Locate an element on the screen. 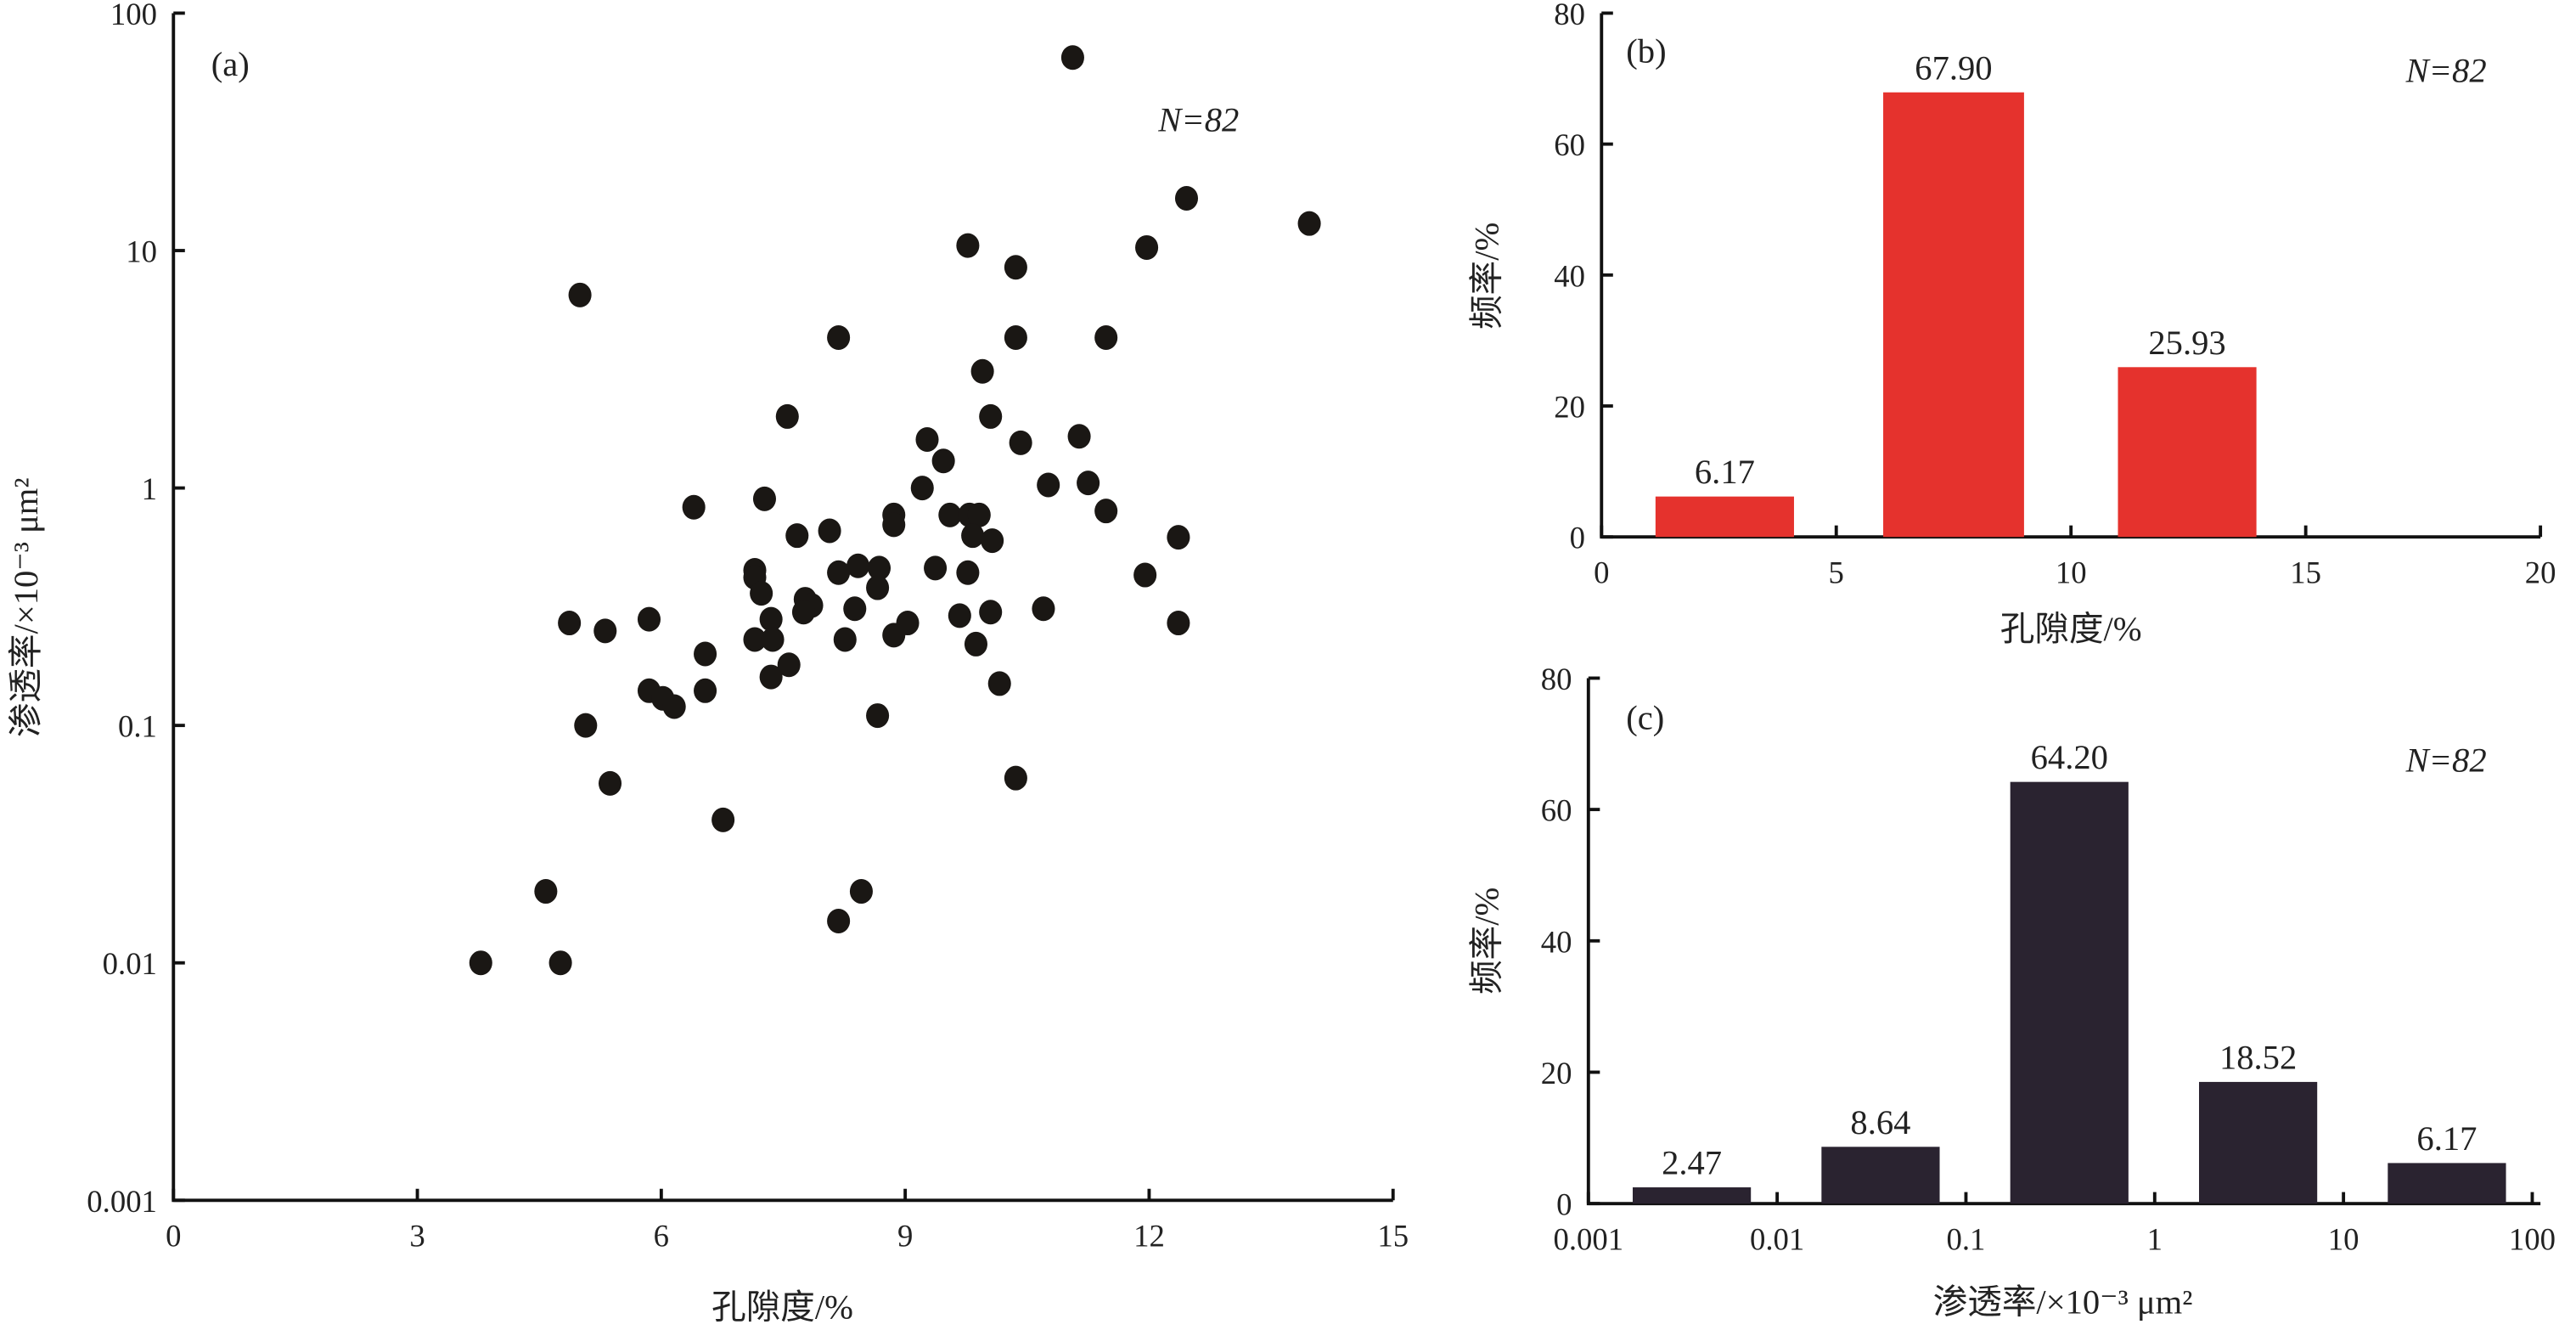 The image size is (2576, 1330). y-tick-label: 0 is located at coordinates (1577, 538).